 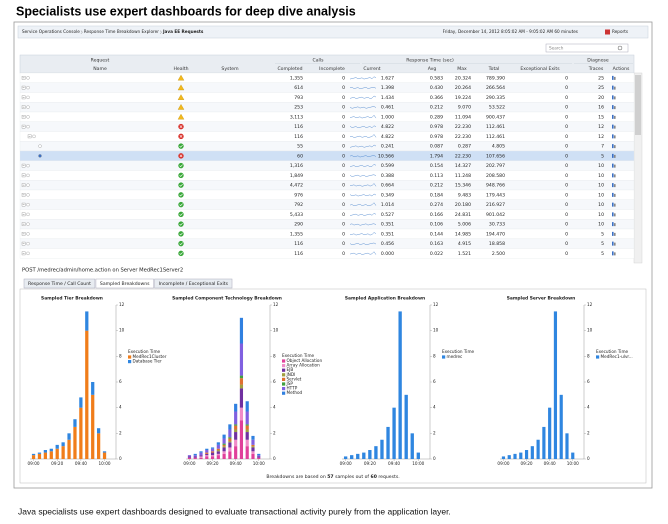 What do you see at coordinates (607, 32) in the screenshot?
I see `reports-icon` at bounding box center [607, 32].